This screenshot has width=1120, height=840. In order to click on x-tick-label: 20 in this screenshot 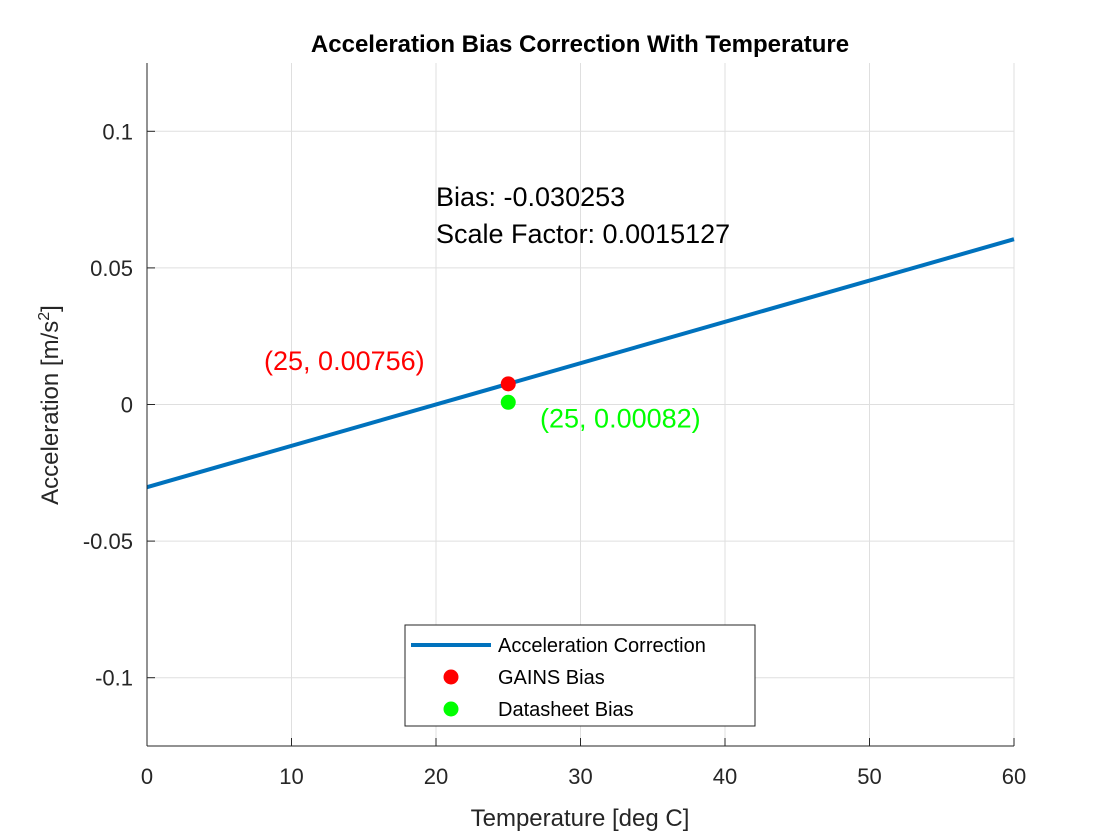, I will do `click(436, 776)`.